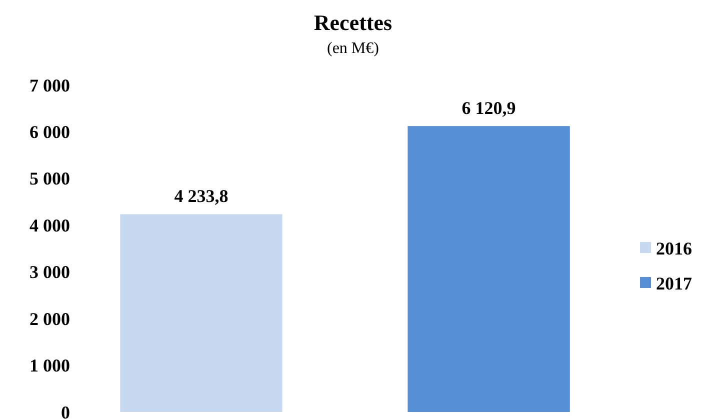 The image size is (706, 419). I want to click on data-label: 4 233,8, so click(201, 196).